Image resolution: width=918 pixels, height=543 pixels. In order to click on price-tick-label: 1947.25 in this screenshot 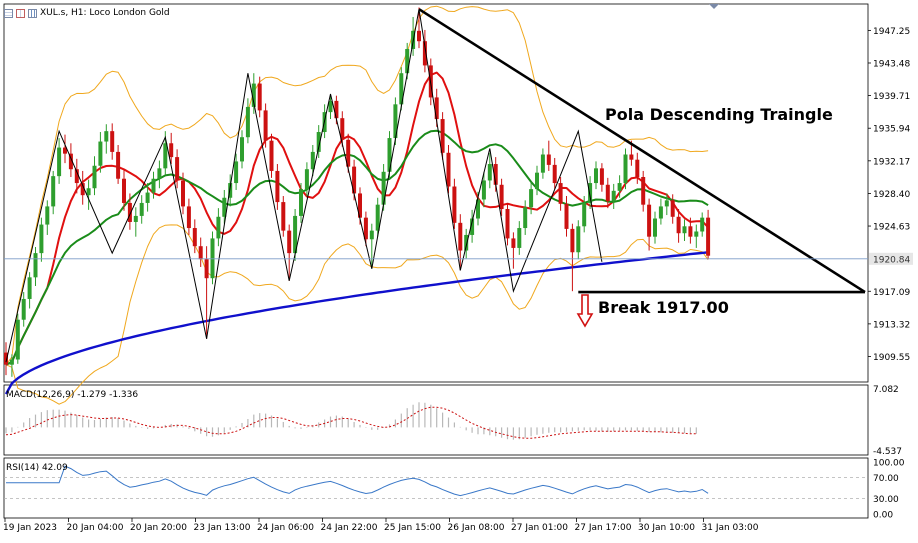, I will do `click(891, 32)`.